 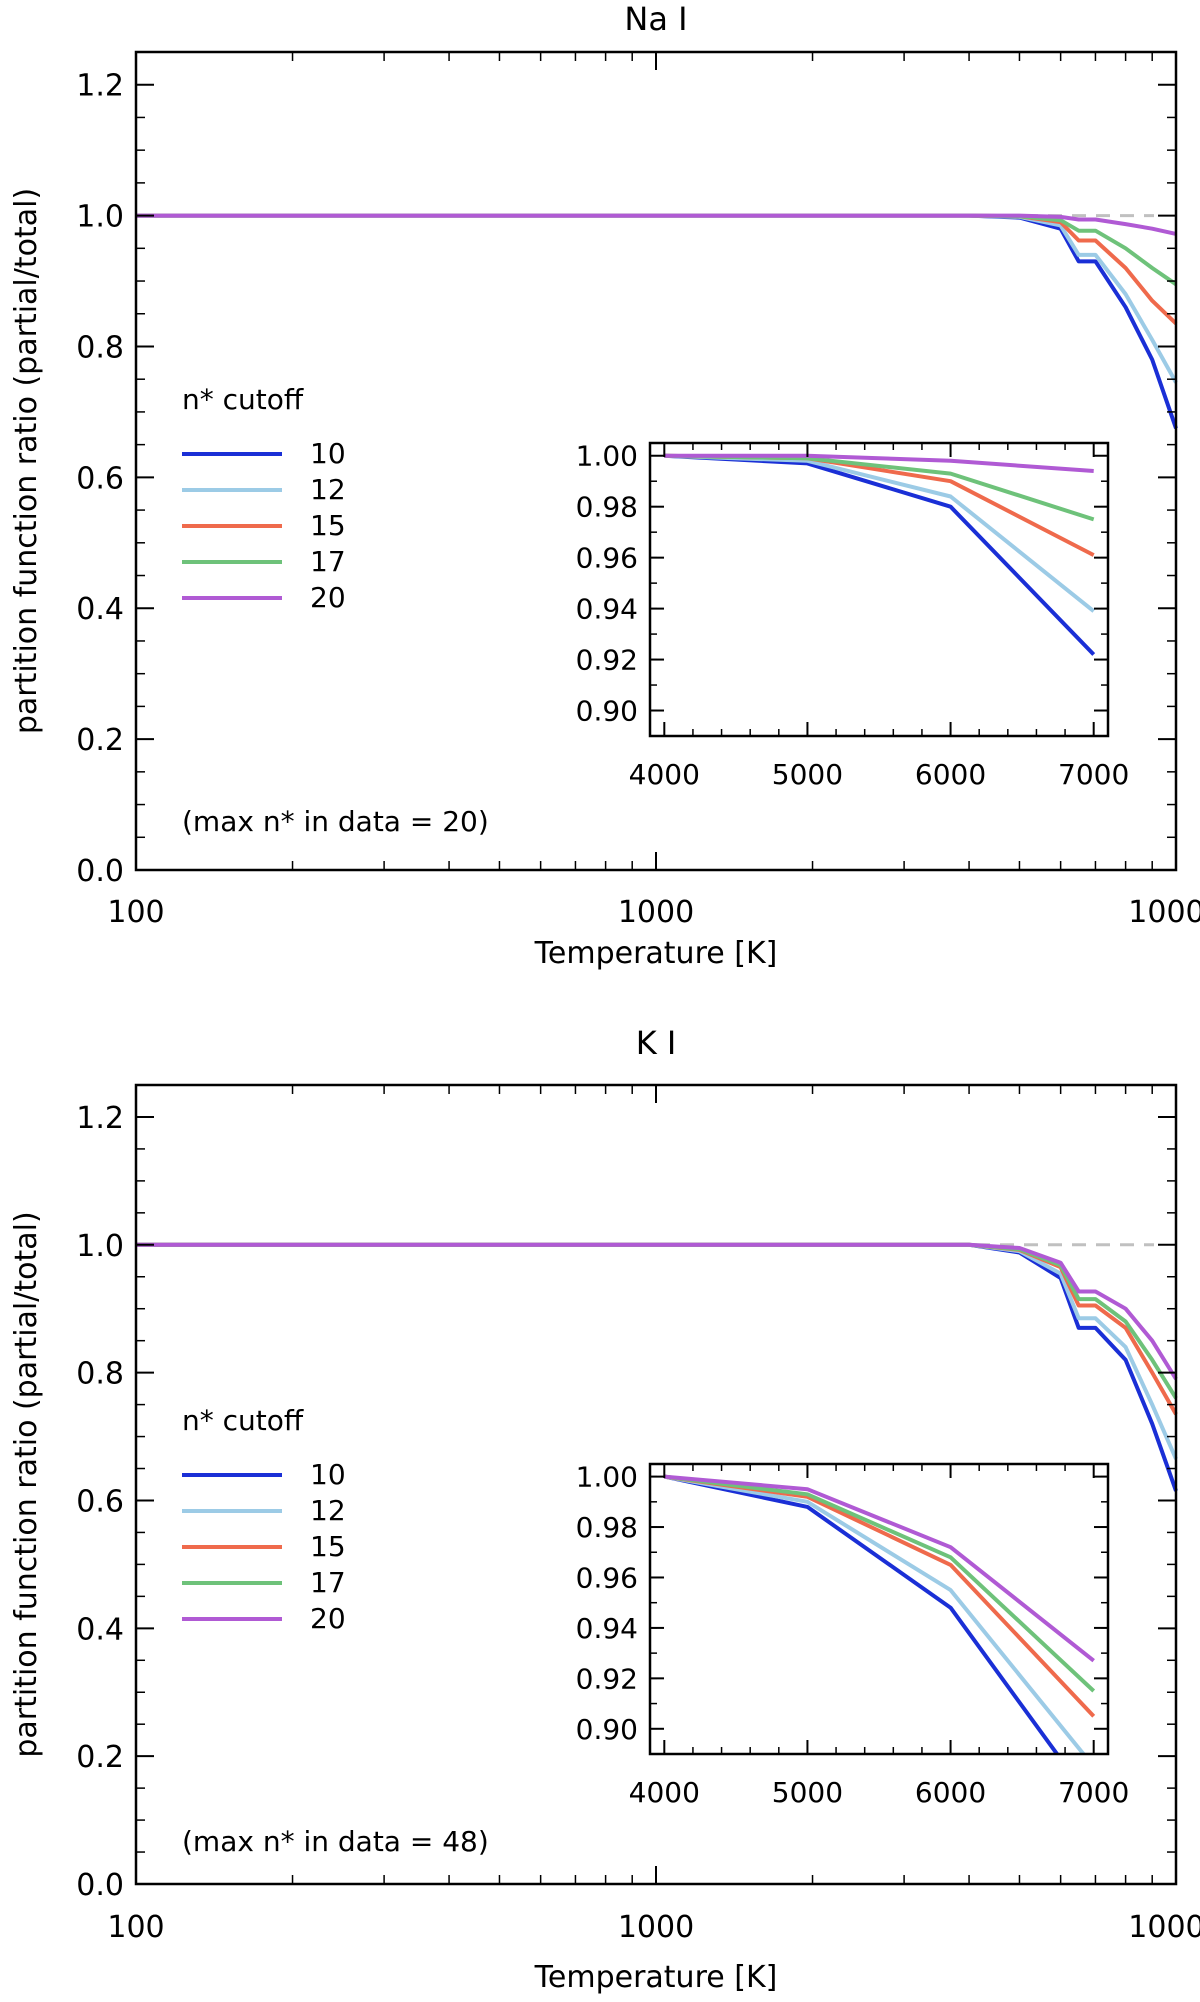 I want to click on chart-title: Na I, so click(x=655, y=19).